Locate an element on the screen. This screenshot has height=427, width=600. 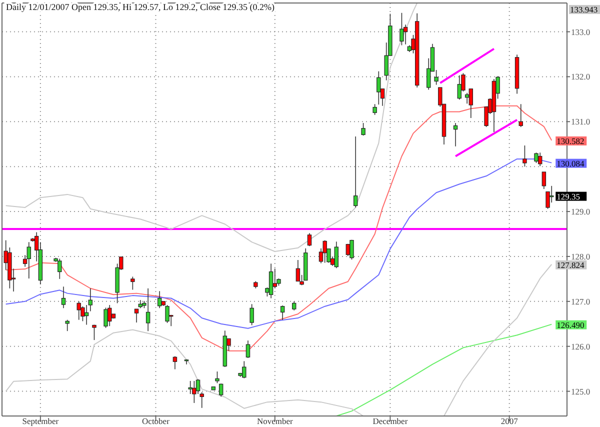
chart-title: Daily 12/01/2007 Open 129.35, Hi 129.57, Lo 129.2, Close 129.35 (0.2%) is located at coordinates (140, 7).